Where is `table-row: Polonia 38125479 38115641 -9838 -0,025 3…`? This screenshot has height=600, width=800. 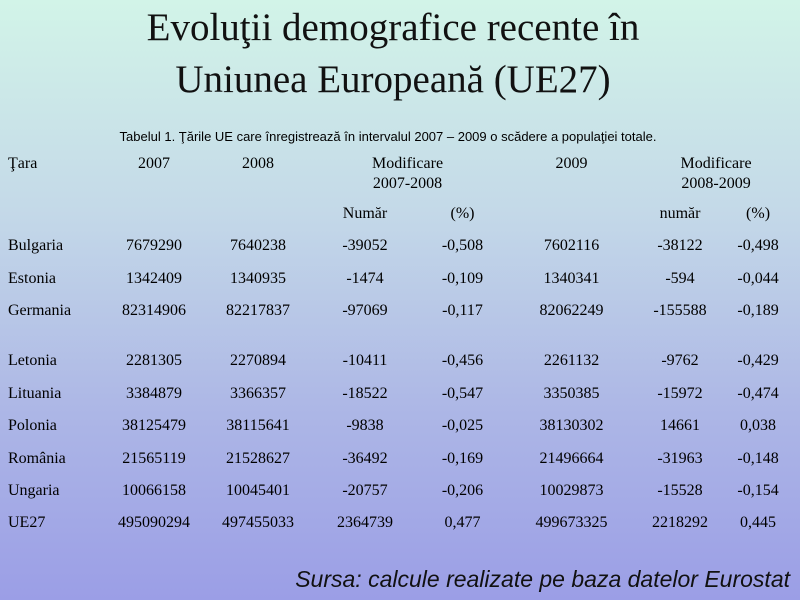 table-row: Polonia 38125479 38115641 -9838 -0,025 3… is located at coordinates (399, 426).